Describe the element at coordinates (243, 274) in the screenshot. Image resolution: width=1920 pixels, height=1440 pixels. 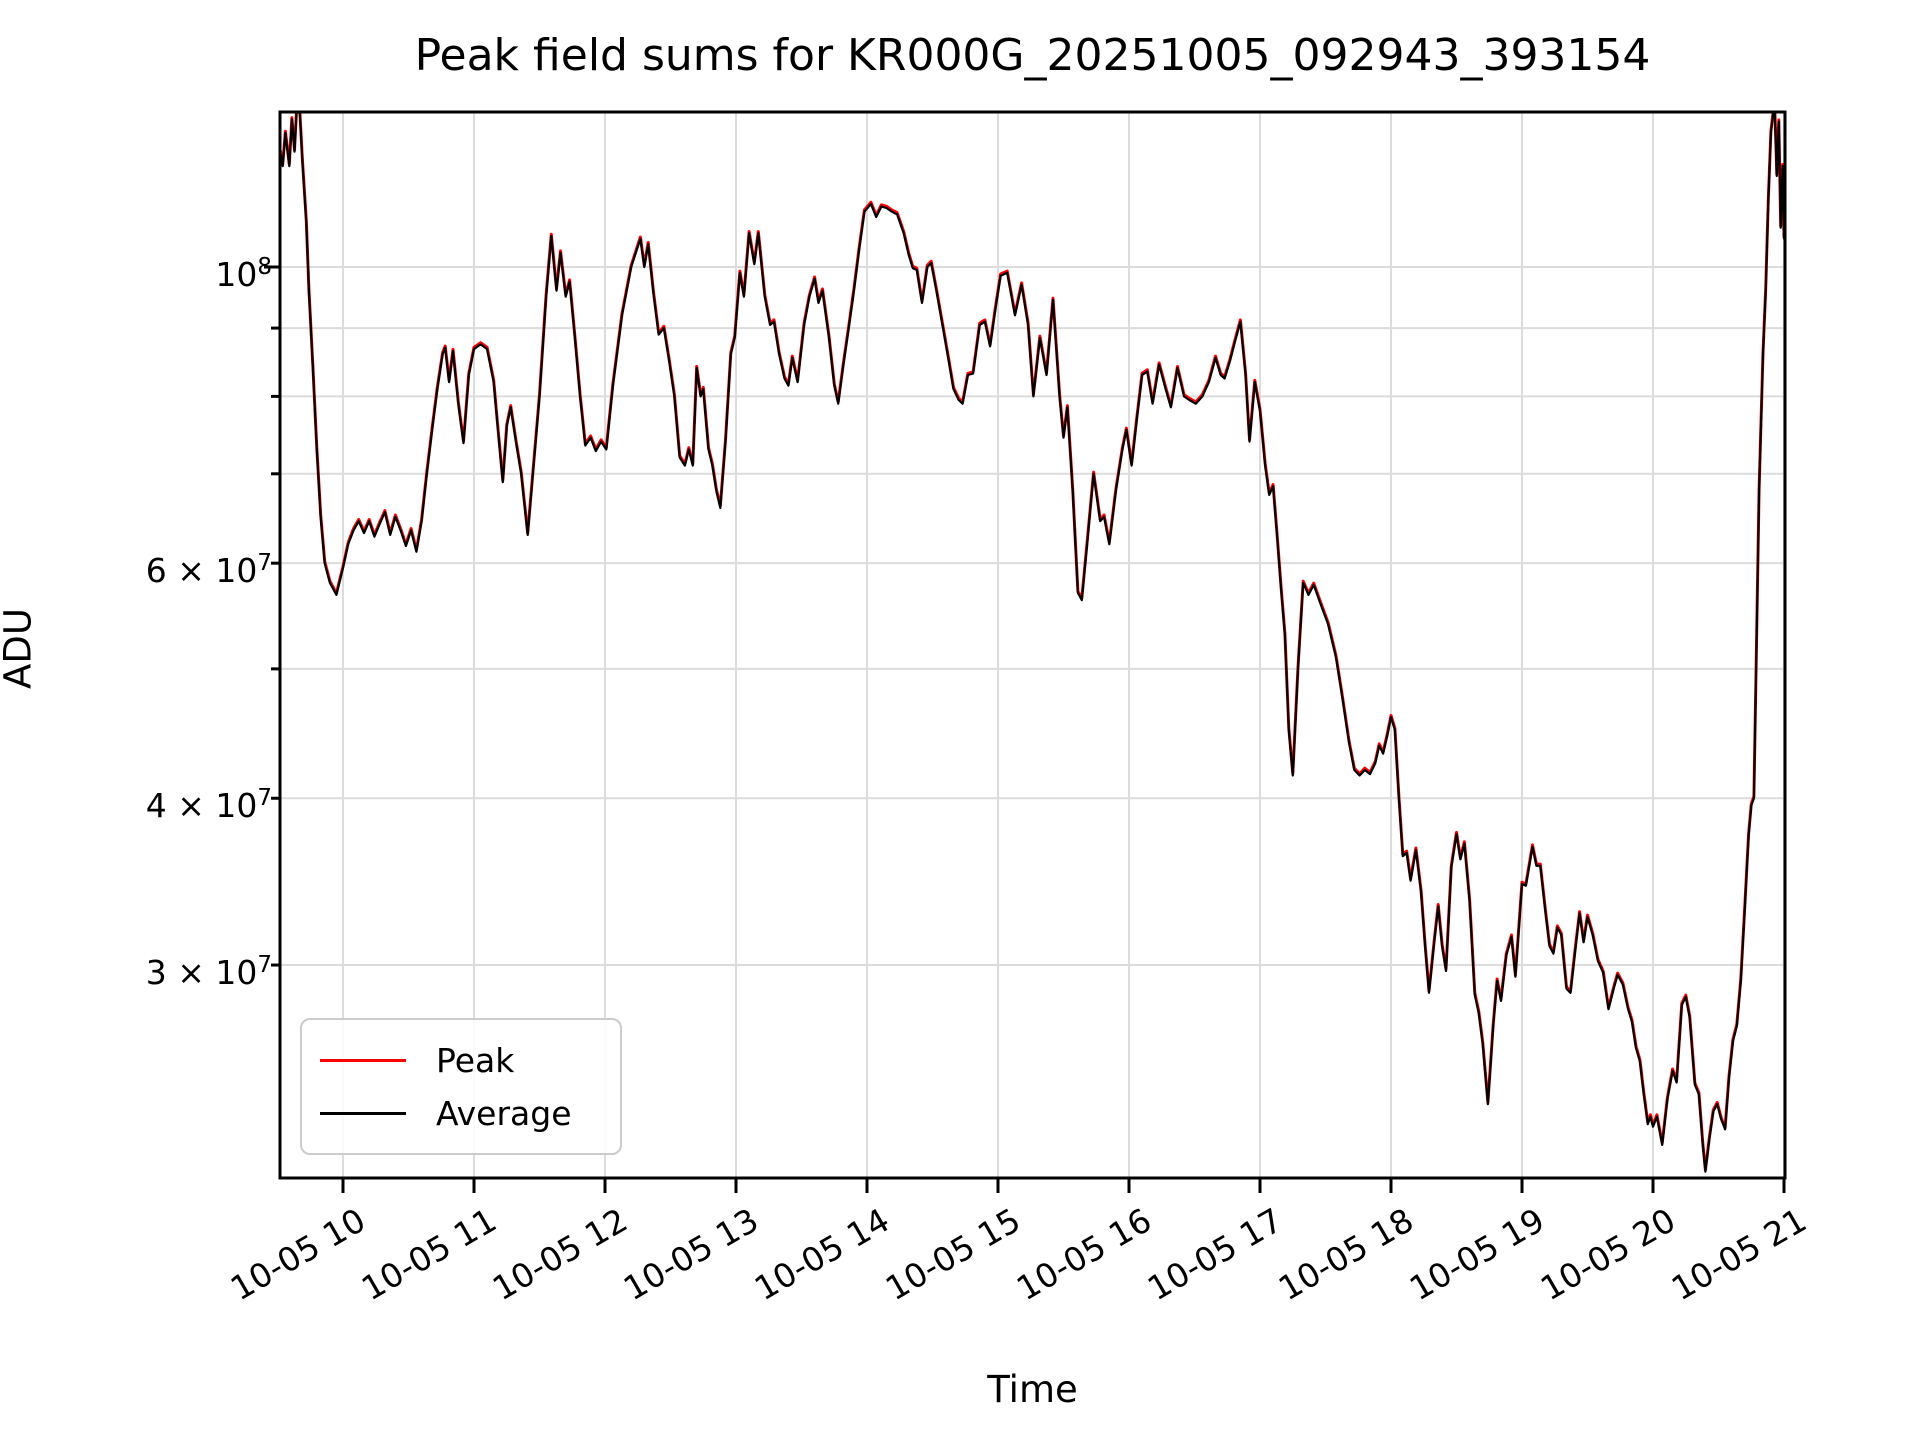
I see `y-tick-label: 108` at that location.